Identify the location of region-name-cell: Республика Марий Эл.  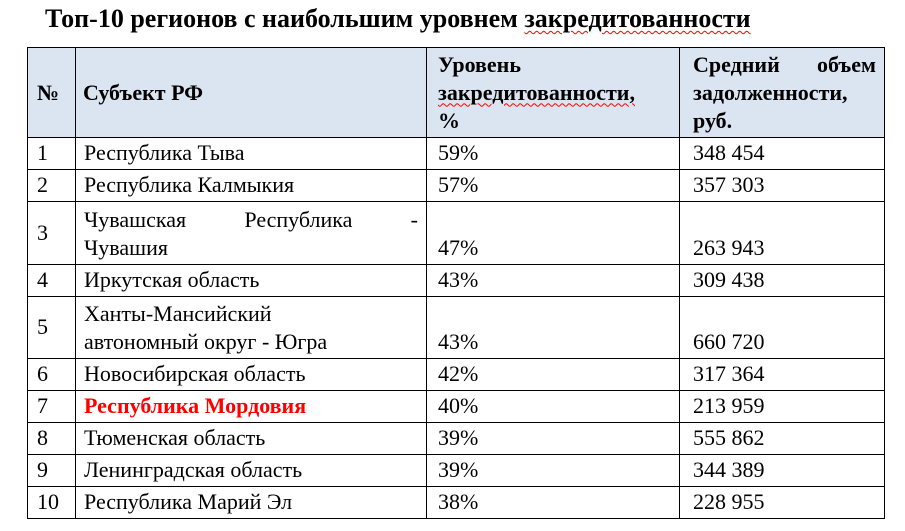
(251, 502).